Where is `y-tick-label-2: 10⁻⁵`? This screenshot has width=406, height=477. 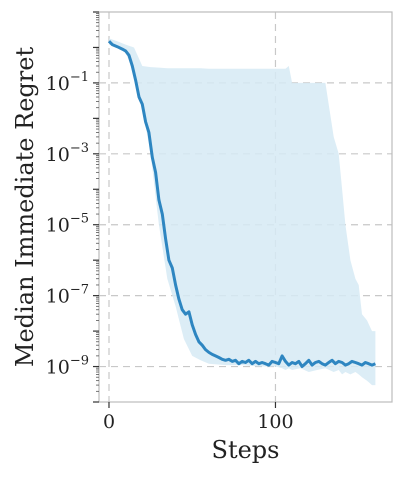 y-tick-label-2: 10⁻⁵ is located at coordinates (67, 224).